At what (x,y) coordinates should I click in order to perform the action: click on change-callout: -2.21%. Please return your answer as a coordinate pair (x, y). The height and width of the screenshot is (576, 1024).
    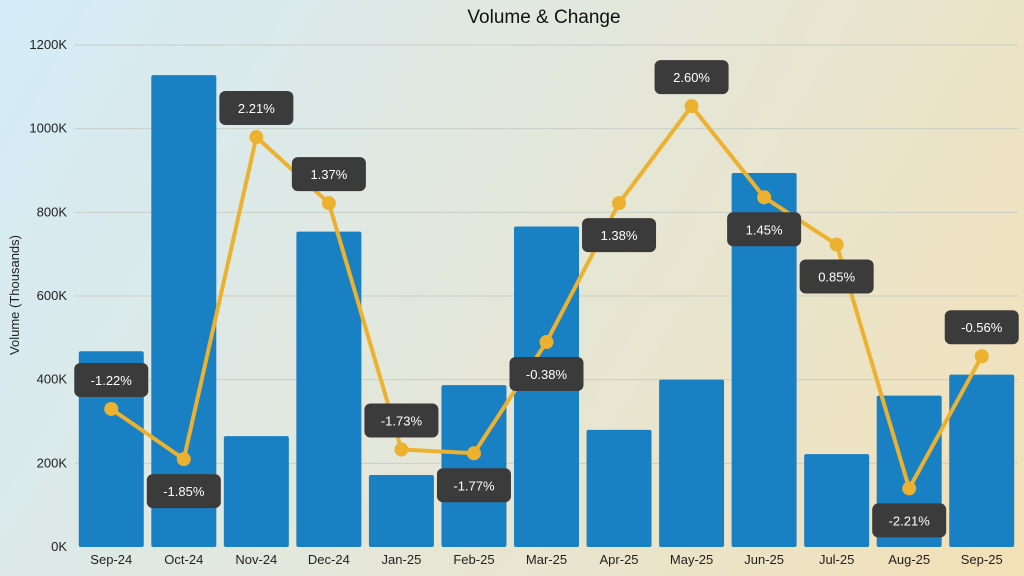
    Looking at the image, I should click on (909, 520).